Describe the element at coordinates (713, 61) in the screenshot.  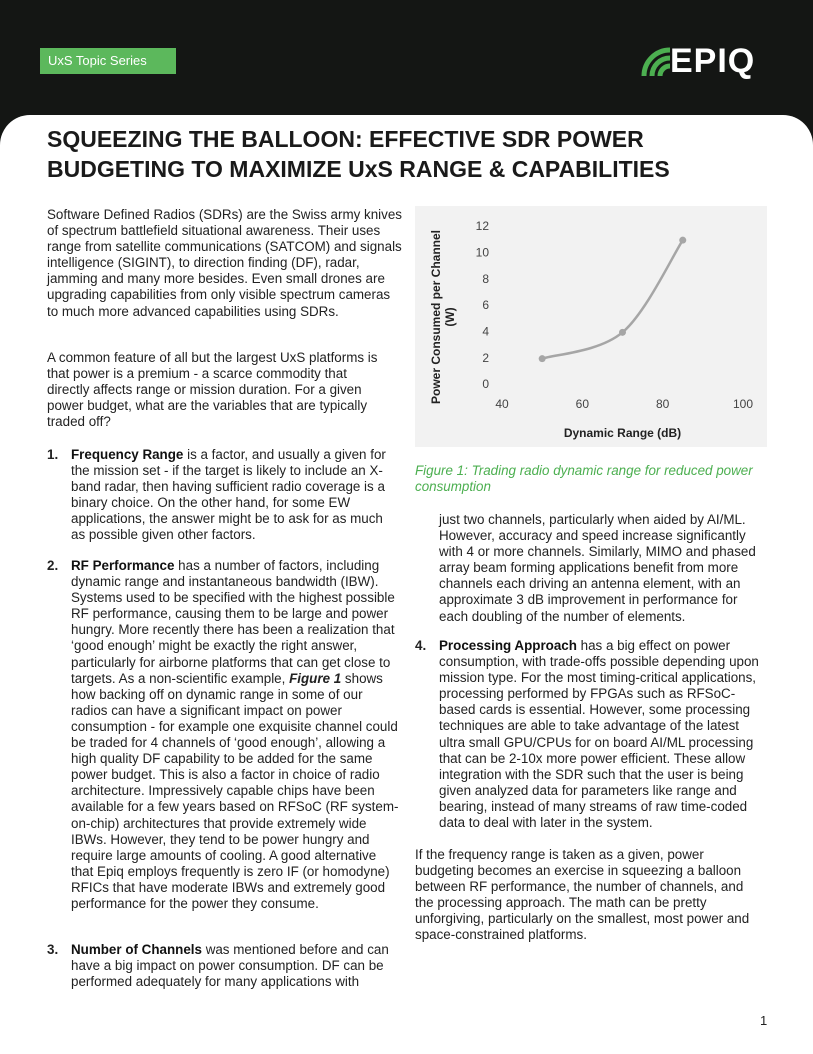
I see `logo-text: EPIQ` at that location.